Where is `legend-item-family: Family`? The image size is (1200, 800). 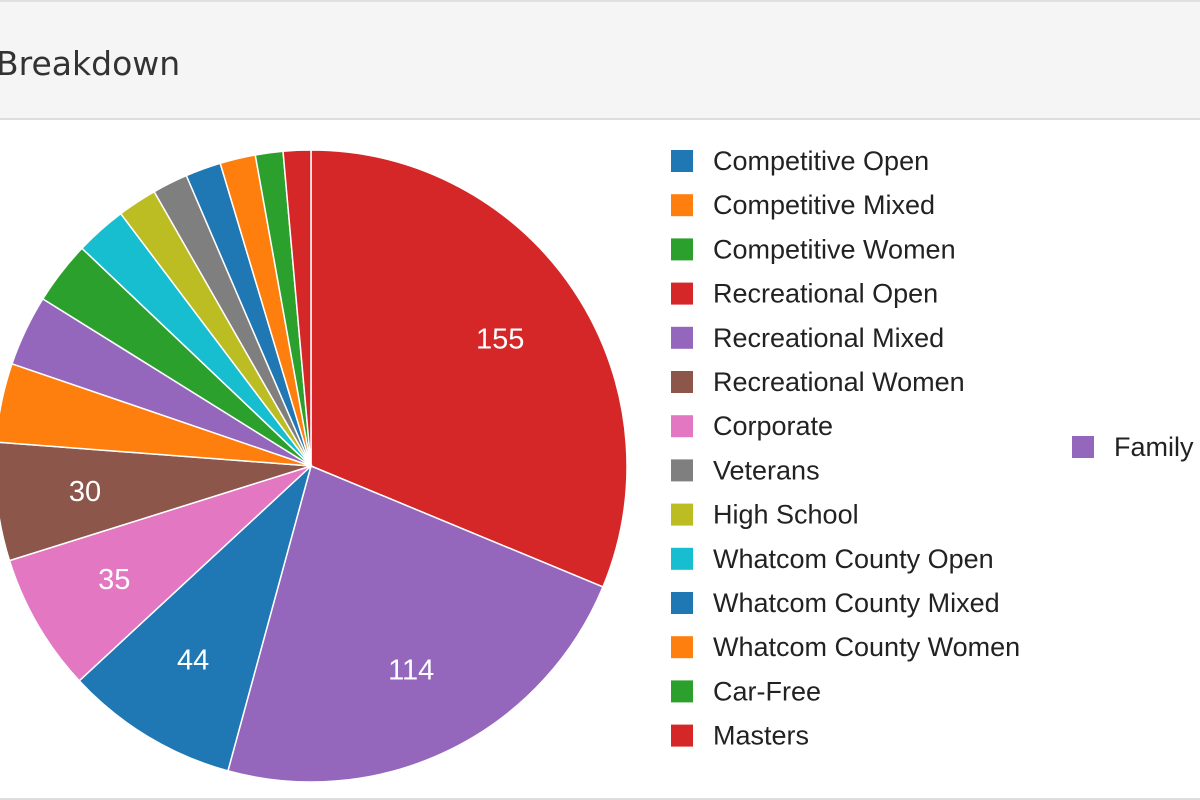 legend-item-family: Family is located at coordinates (1133, 447).